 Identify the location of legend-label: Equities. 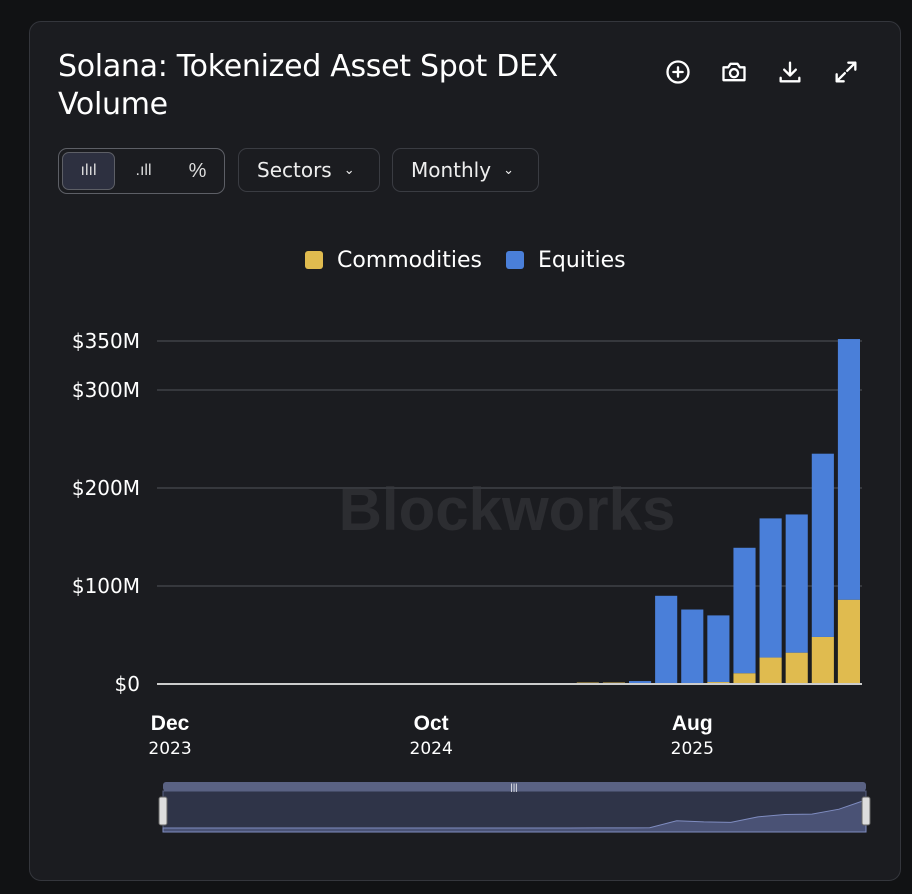
(581, 260).